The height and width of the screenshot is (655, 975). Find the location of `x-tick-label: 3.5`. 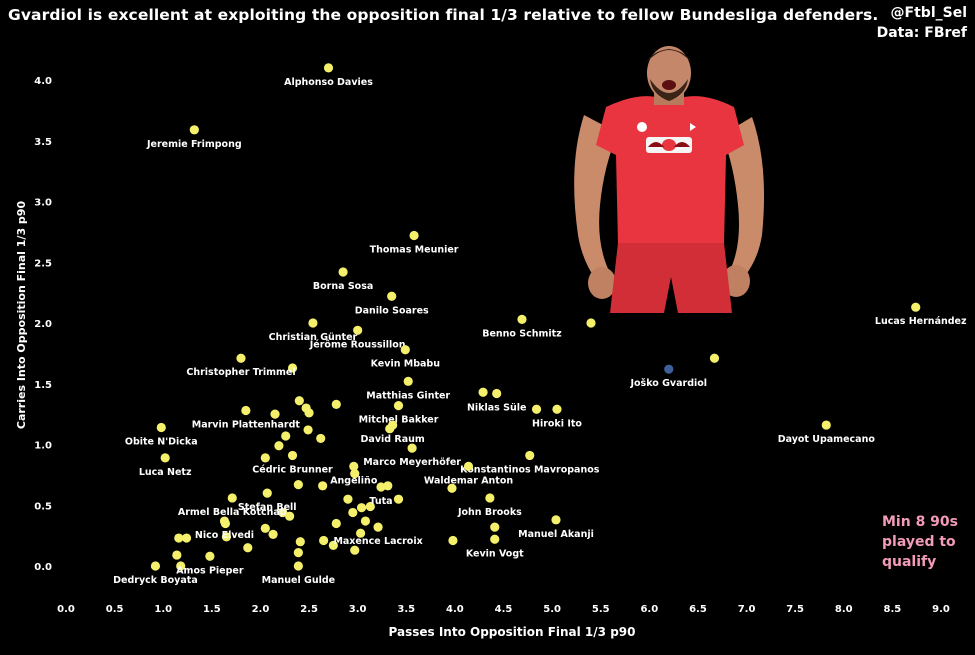

x-tick-label: 3.5 is located at coordinates (406, 609).